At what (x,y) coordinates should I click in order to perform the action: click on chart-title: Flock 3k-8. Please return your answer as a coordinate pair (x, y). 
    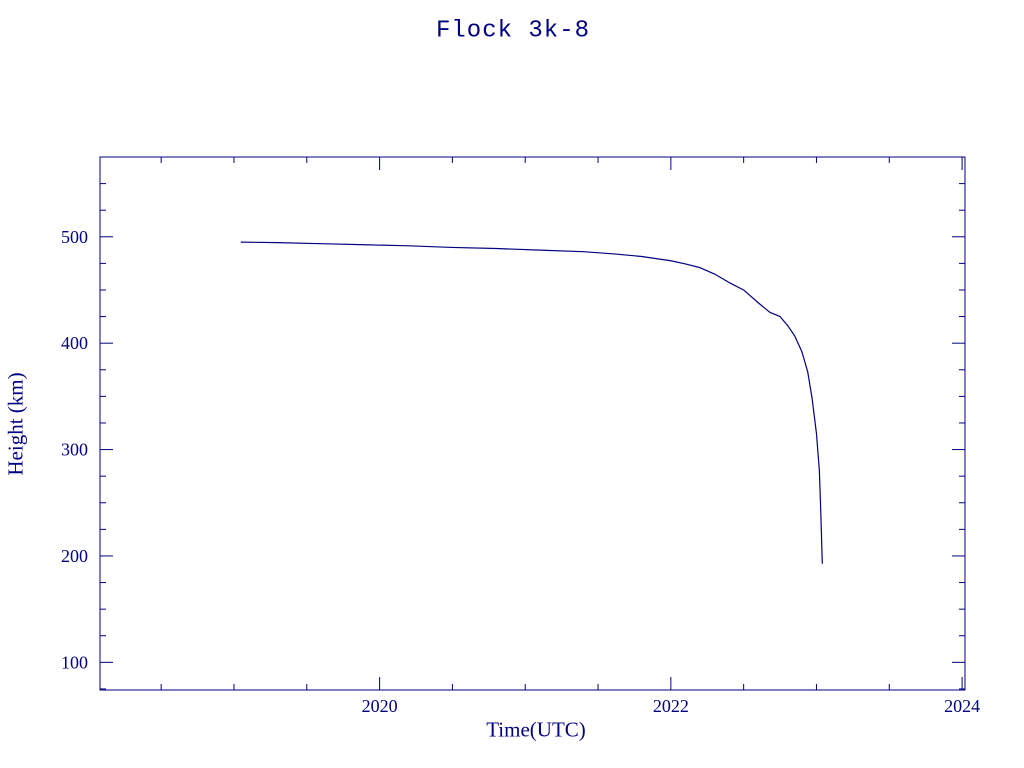
    Looking at the image, I should click on (513, 31).